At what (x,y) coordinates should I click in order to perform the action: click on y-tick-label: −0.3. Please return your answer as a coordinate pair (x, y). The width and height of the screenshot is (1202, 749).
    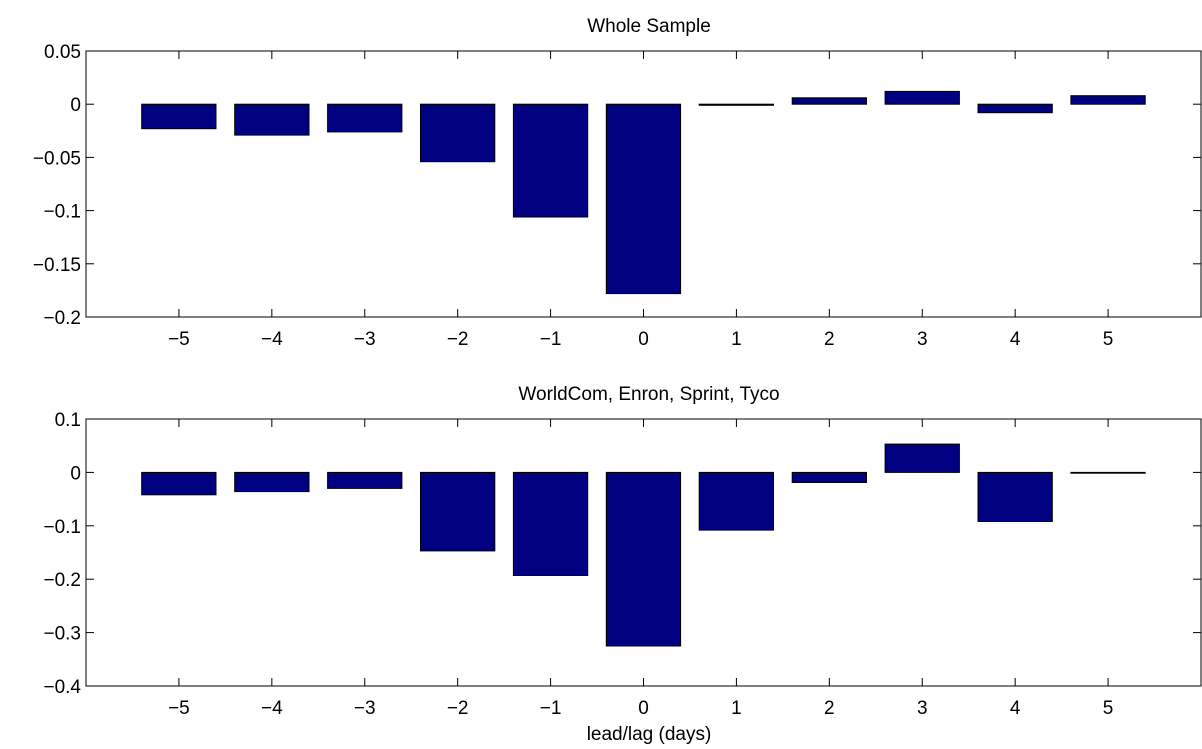
    Looking at the image, I should click on (62, 634).